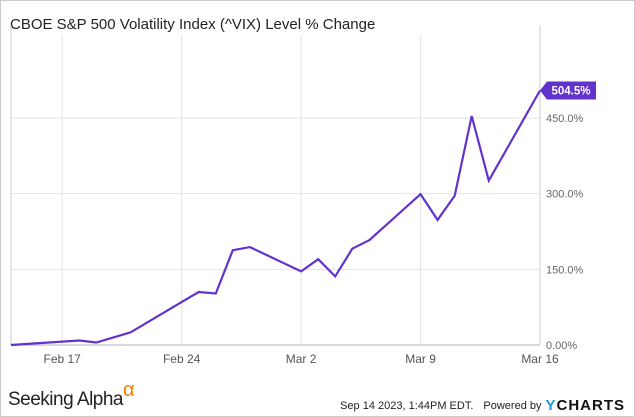 Image resolution: width=635 pixels, height=417 pixels. What do you see at coordinates (565, 270) in the screenshot?
I see `y-tick-label: 150.0%` at bounding box center [565, 270].